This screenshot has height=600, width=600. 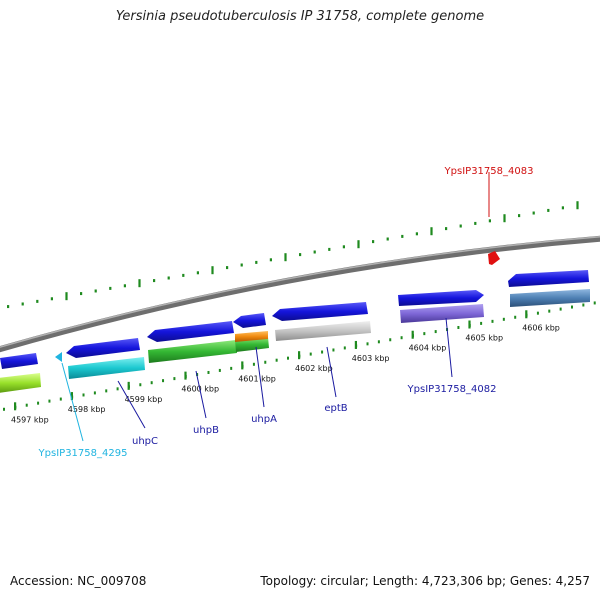 I want to click on gene-label: eptB, so click(x=335, y=408).